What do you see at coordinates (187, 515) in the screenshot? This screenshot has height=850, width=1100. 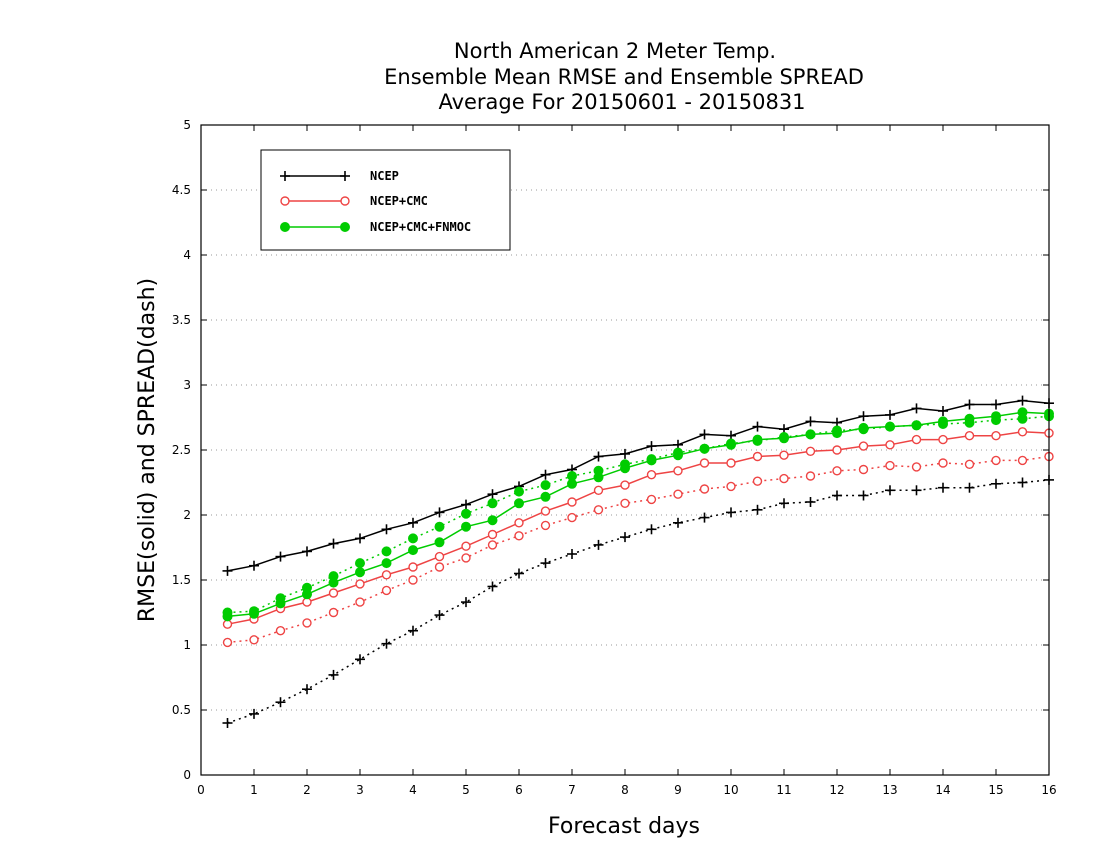 I see `y-tick-label: 2` at bounding box center [187, 515].